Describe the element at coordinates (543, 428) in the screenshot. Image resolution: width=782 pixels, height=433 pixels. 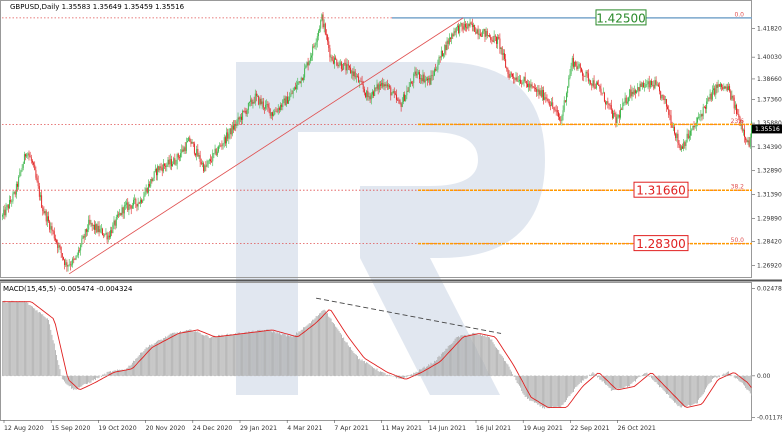
I see `date-tick-label: 19 Aug 2021` at that location.